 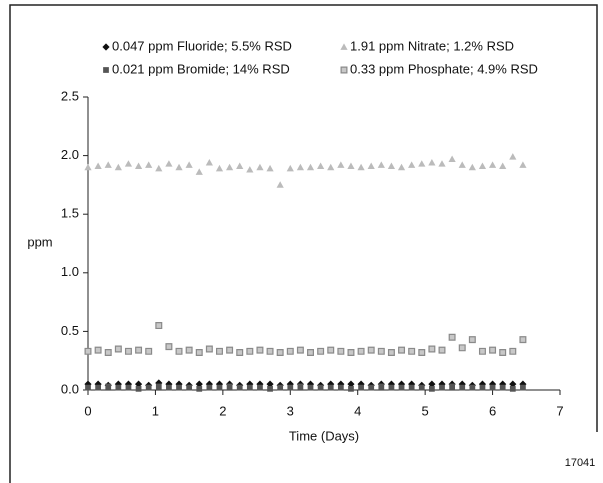 What do you see at coordinates (155, 410) in the screenshot?
I see `x-tick-label: 1` at bounding box center [155, 410].